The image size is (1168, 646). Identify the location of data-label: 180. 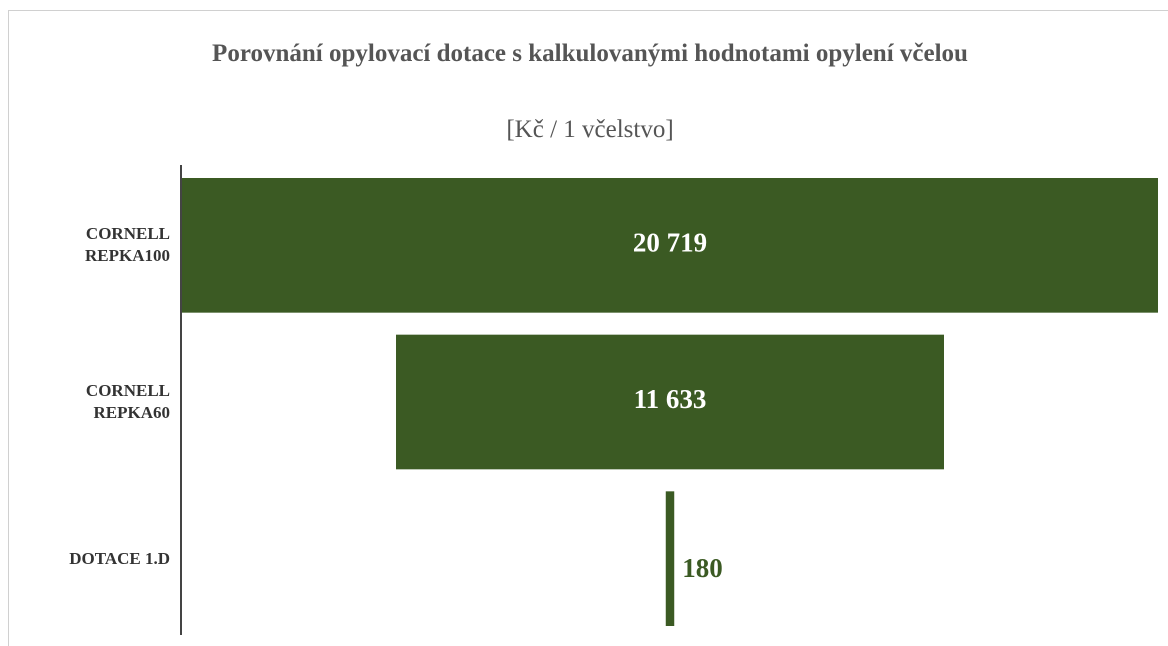
(702, 568).